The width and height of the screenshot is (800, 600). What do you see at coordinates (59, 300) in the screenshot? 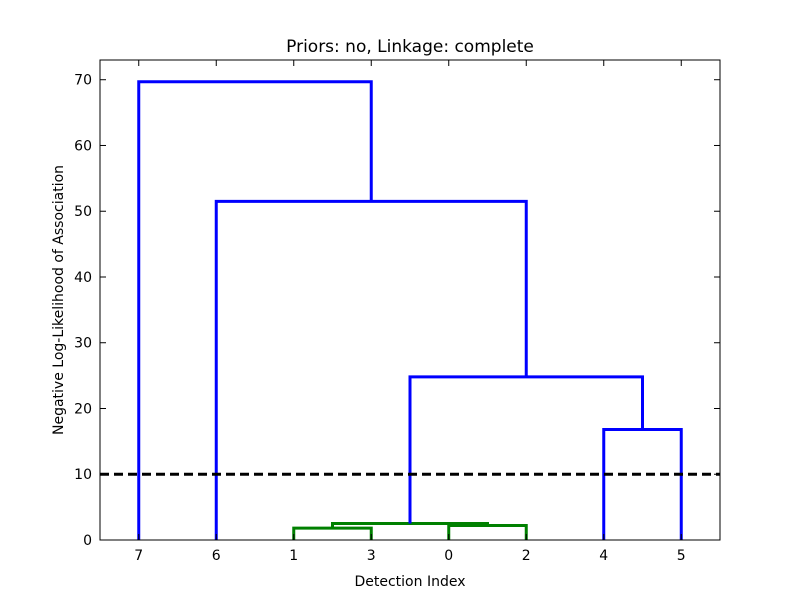
I see `y-axis-title: Negative Log-Likelihood of Association` at bounding box center [59, 300].